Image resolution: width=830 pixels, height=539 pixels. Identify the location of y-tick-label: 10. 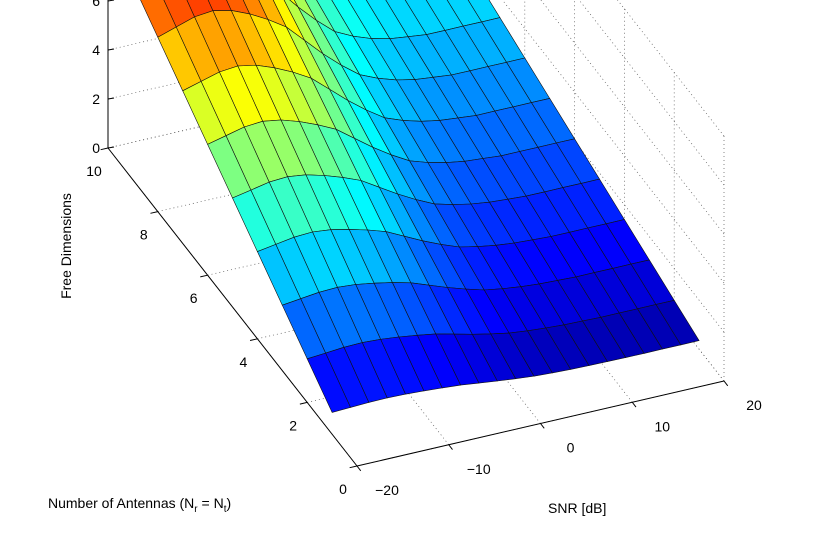
(94, 171).